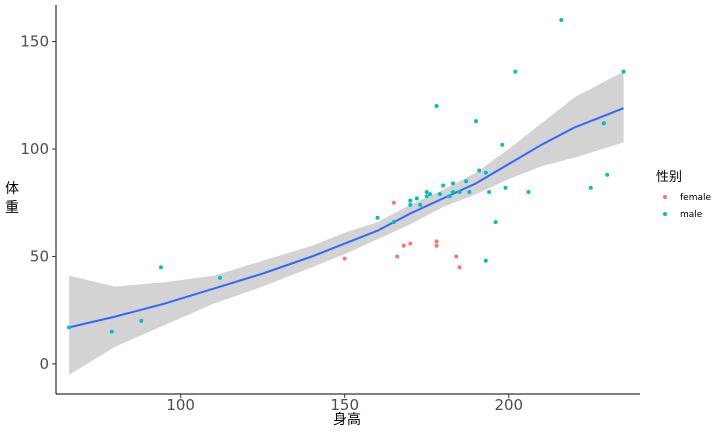 The width and height of the screenshot is (720, 432). I want to click on y-axis-title-char: 重, so click(12, 208).